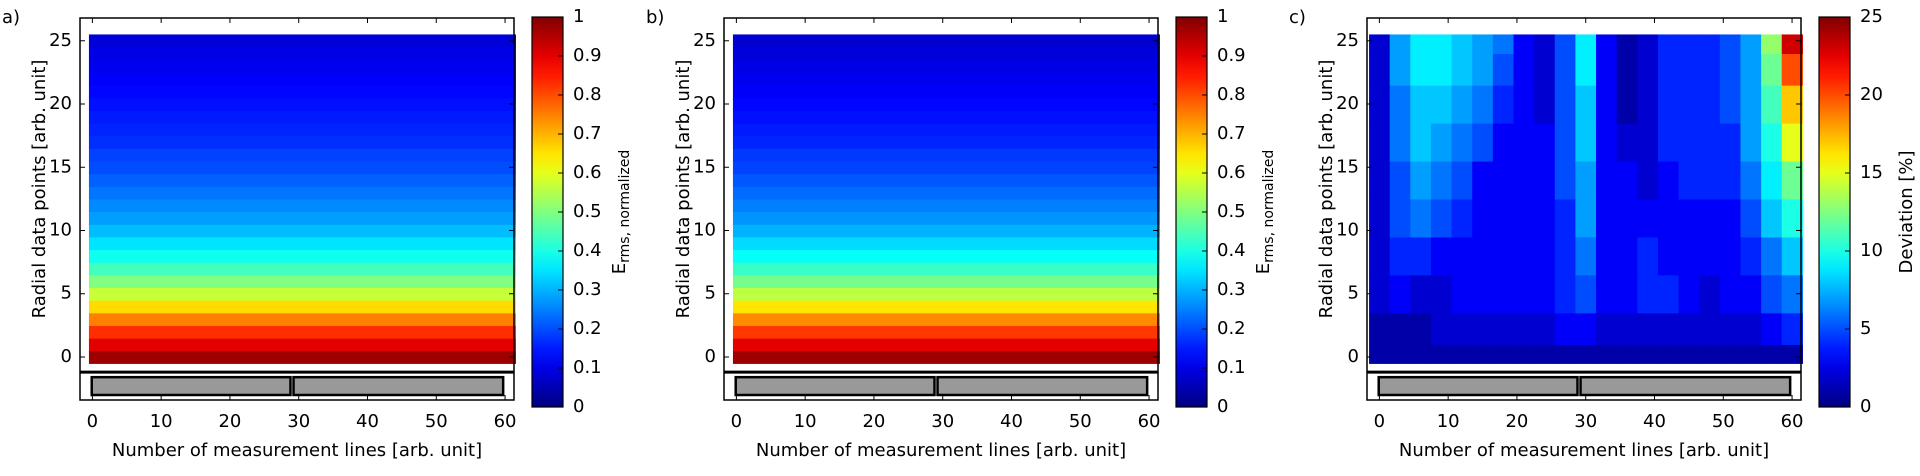  Describe the element at coordinates (1379, 421) in the screenshot. I see `x-tick-label: 0` at that location.